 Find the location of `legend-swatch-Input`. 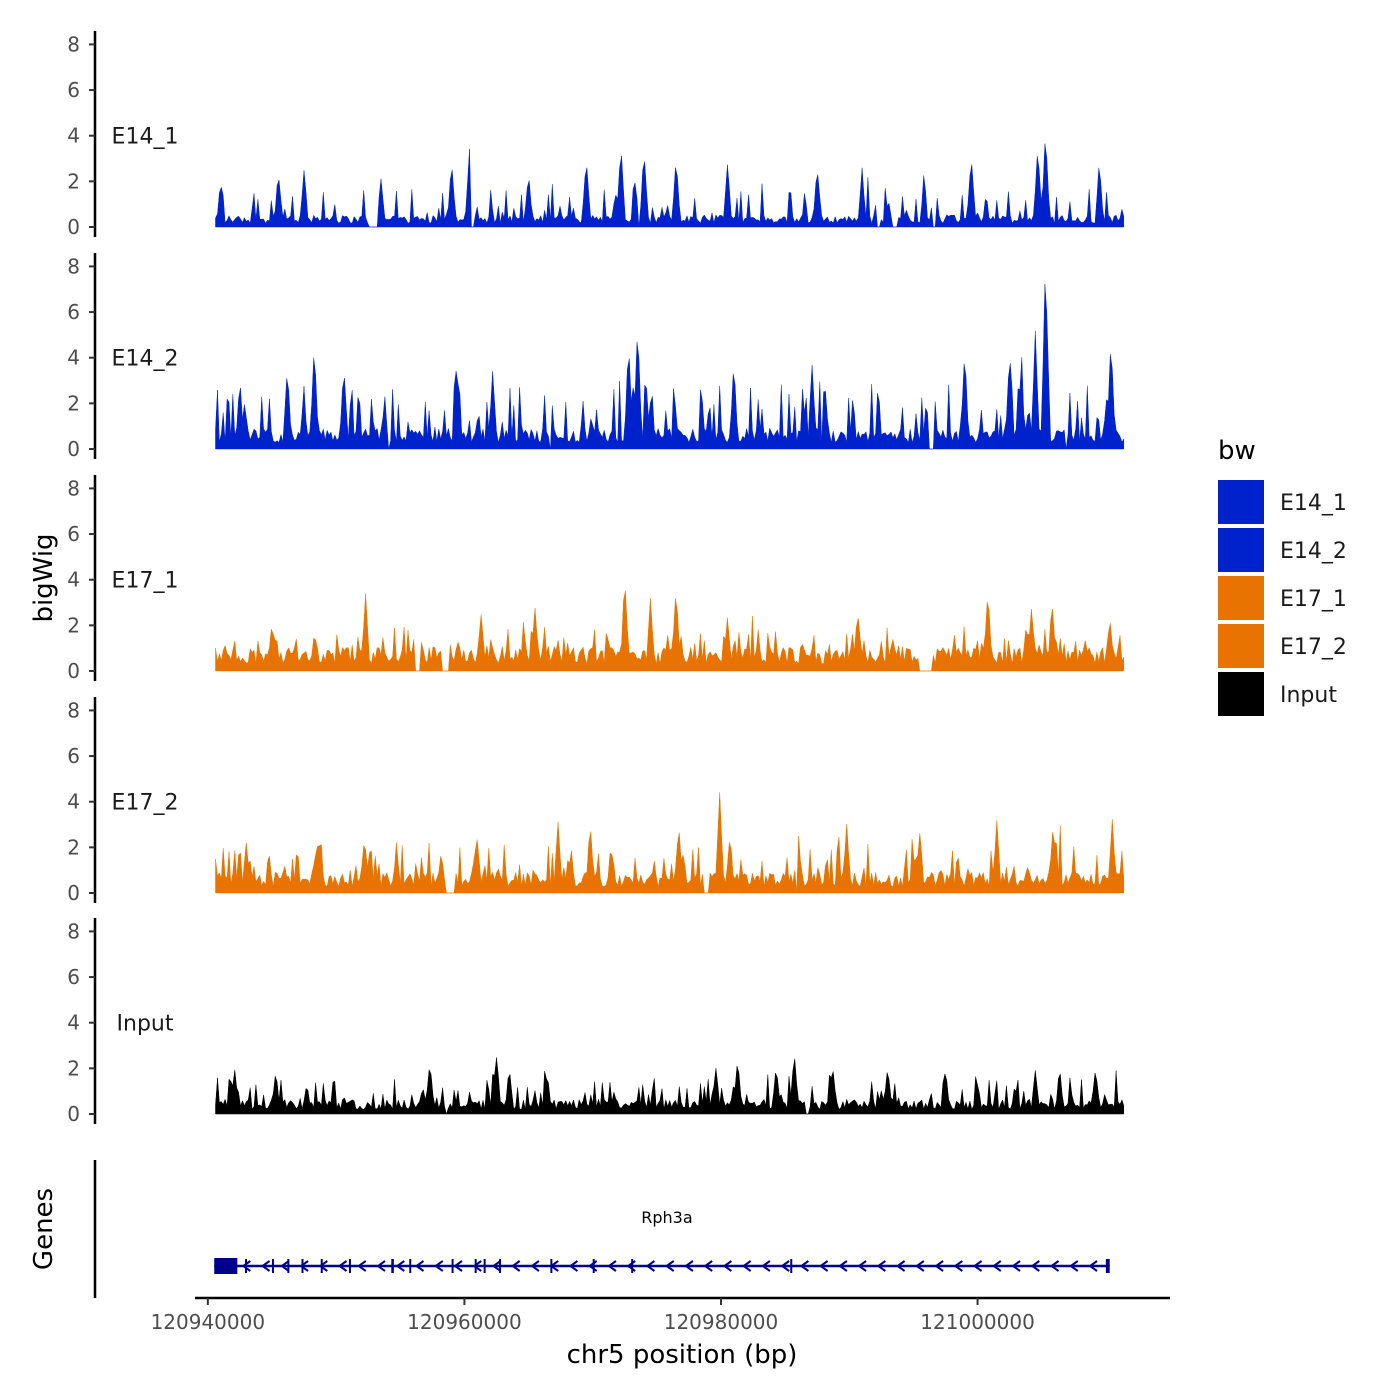

legend-swatch-Input is located at coordinates (1241, 694).